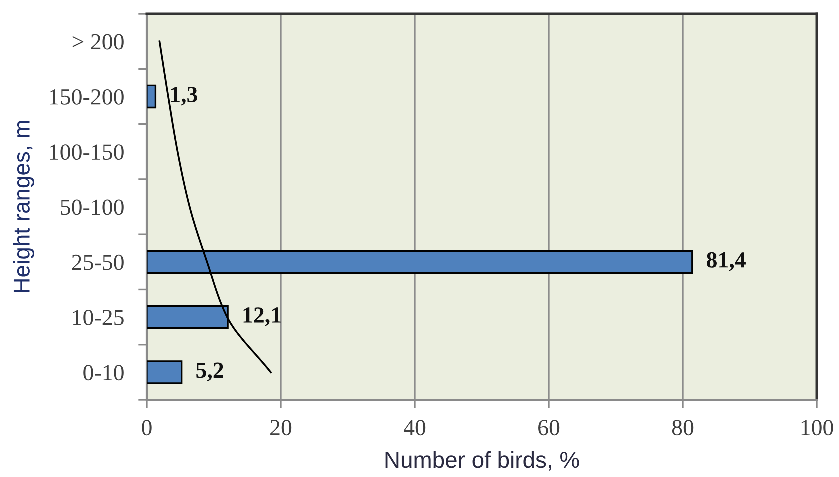 The height and width of the screenshot is (477, 839). I want to click on x-tick-label: 80, so click(683, 428).